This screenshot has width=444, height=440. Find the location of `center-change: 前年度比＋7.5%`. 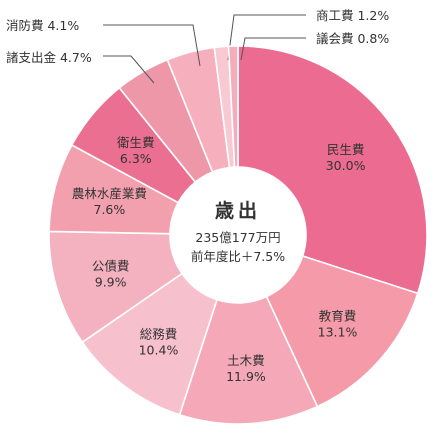

center-change: 前年度比＋7.5% is located at coordinates (238, 256).